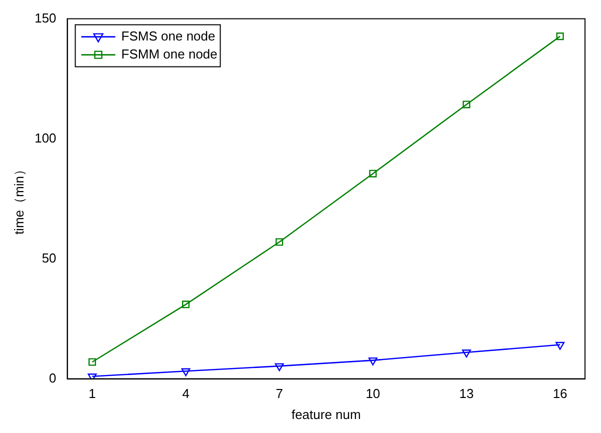  Describe the element at coordinates (45, 18) in the screenshot. I see `y-tick-label: 150` at that location.